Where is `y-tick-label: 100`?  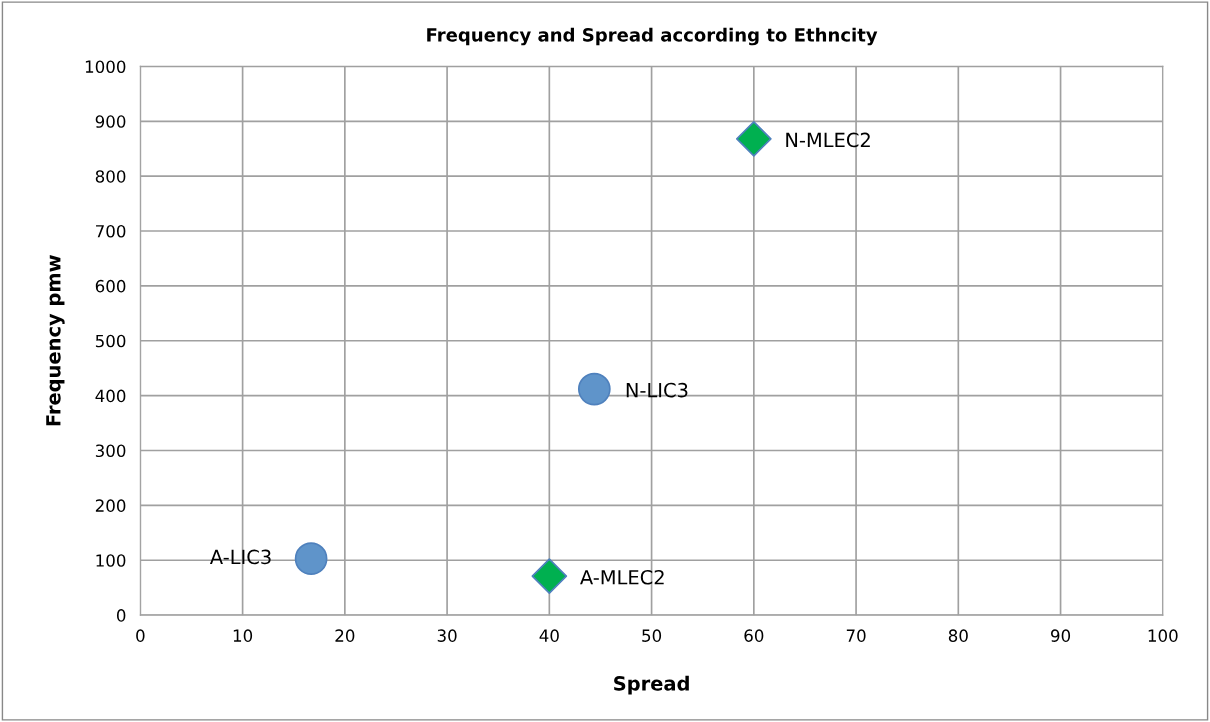 y-tick-label: 100 is located at coordinates (111, 560).